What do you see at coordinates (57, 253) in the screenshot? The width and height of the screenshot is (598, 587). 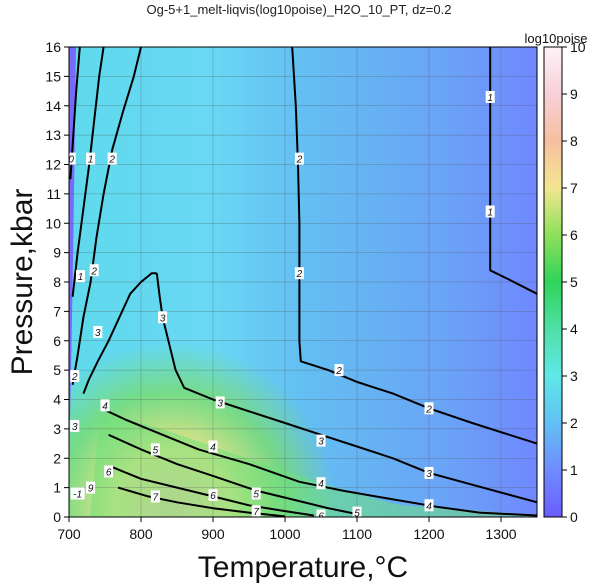 I see `y-tick-label-9: 9` at bounding box center [57, 253].